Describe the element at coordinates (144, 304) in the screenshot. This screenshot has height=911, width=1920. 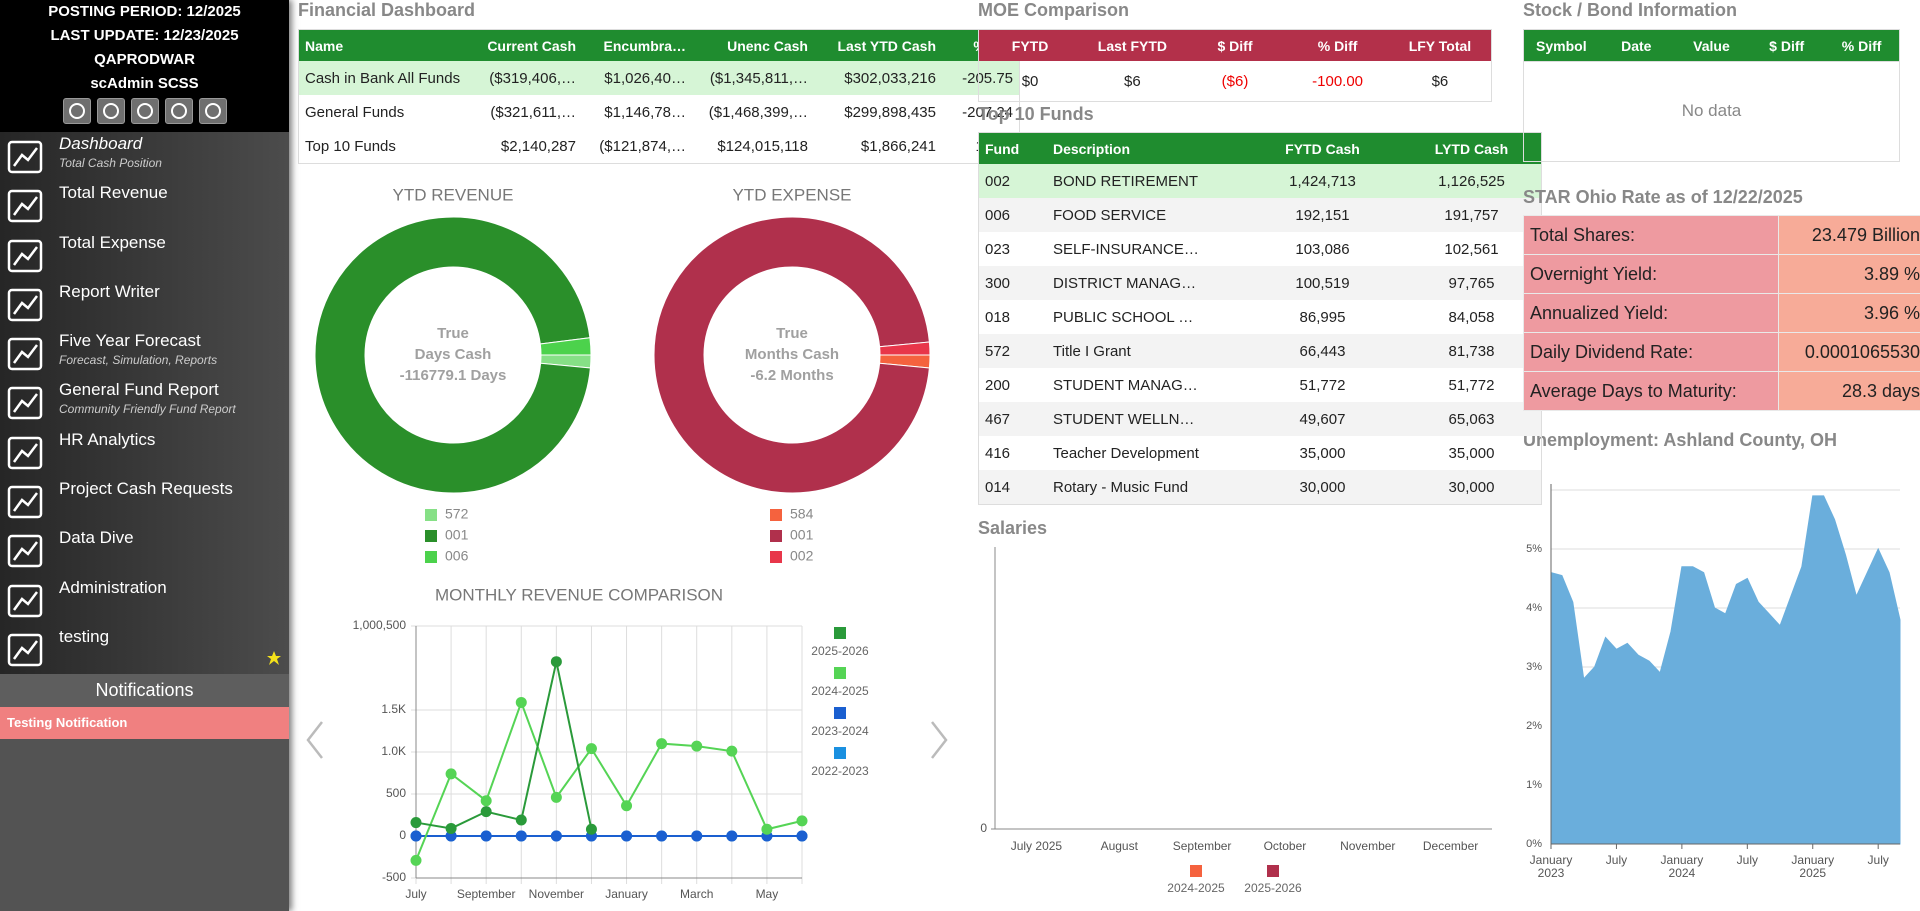
I see `menu-item: Report Writer` at that location.